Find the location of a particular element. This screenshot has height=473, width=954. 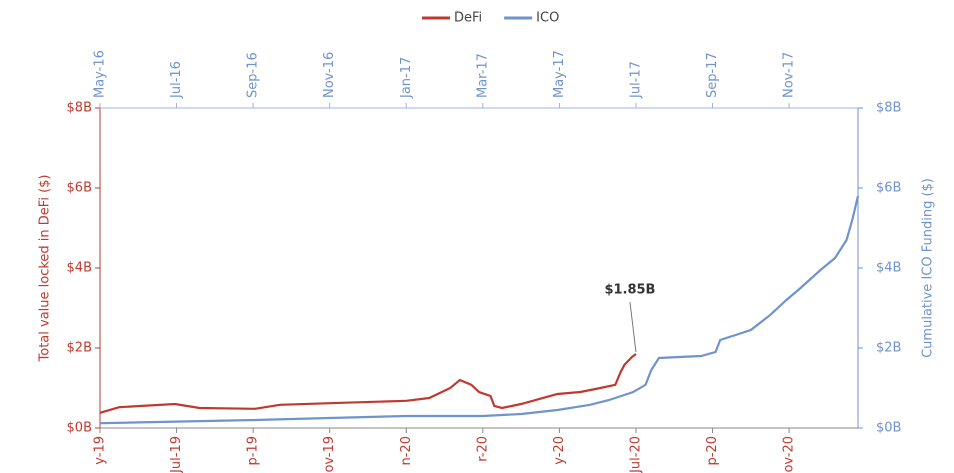

y-tick-label: $8B is located at coordinates (79, 108).